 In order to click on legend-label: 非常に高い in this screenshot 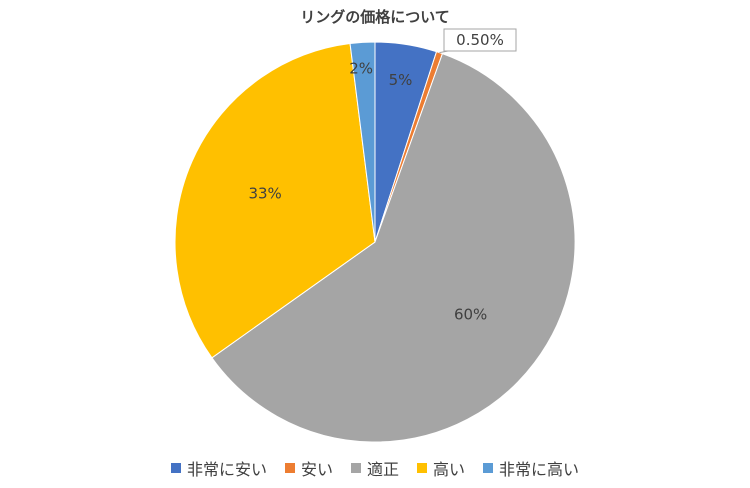, I will do `click(539, 469)`.